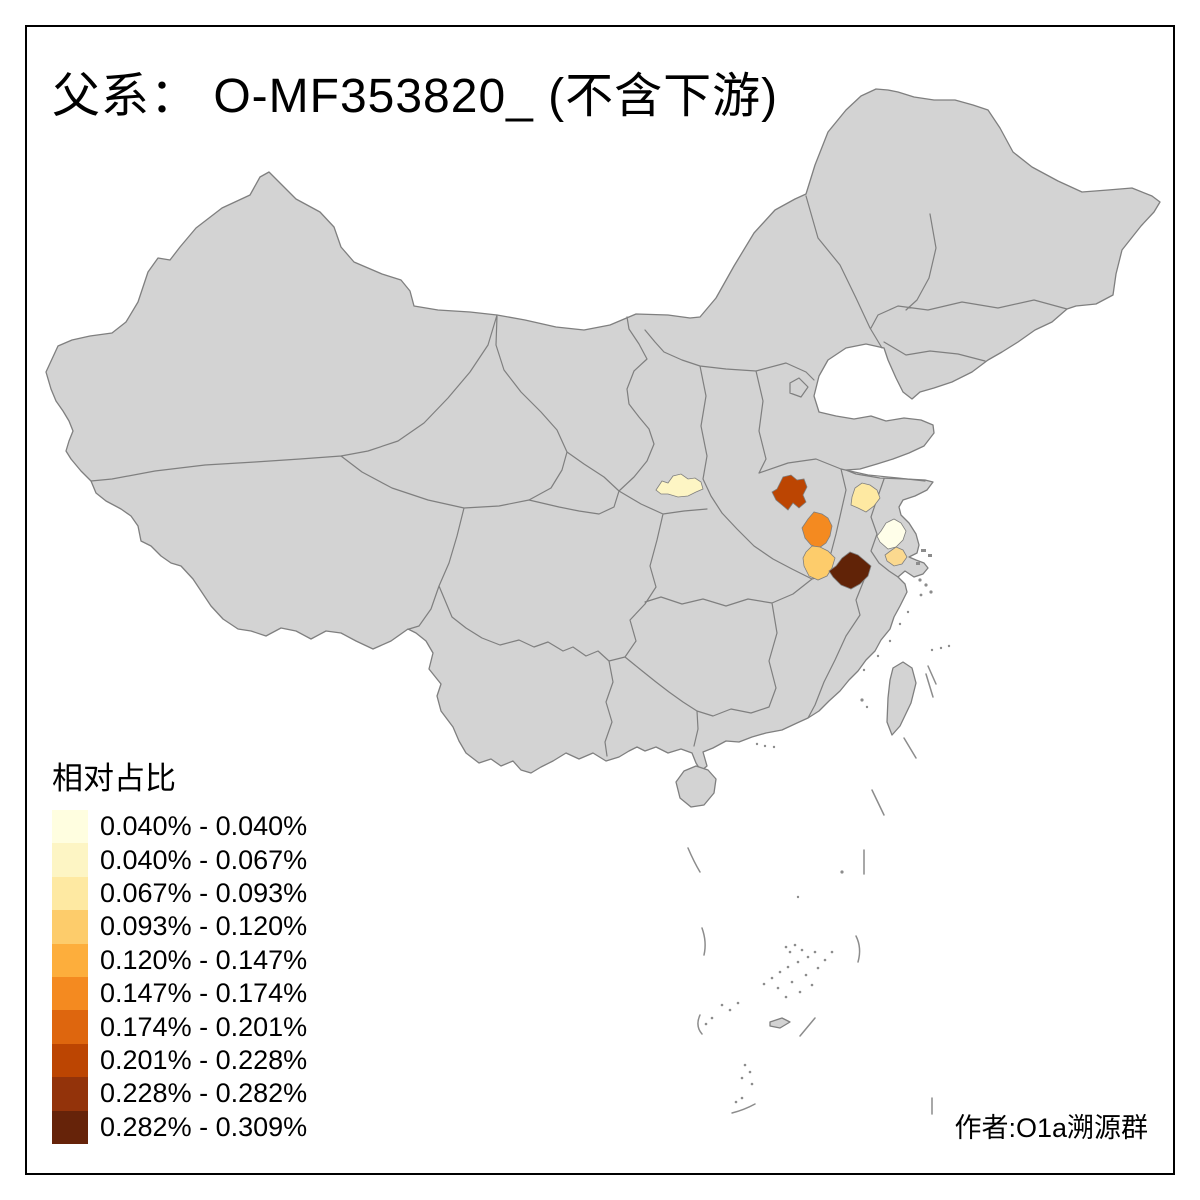  I want to click on legend-item: 0.282% - 0.309%, so click(180, 1127).